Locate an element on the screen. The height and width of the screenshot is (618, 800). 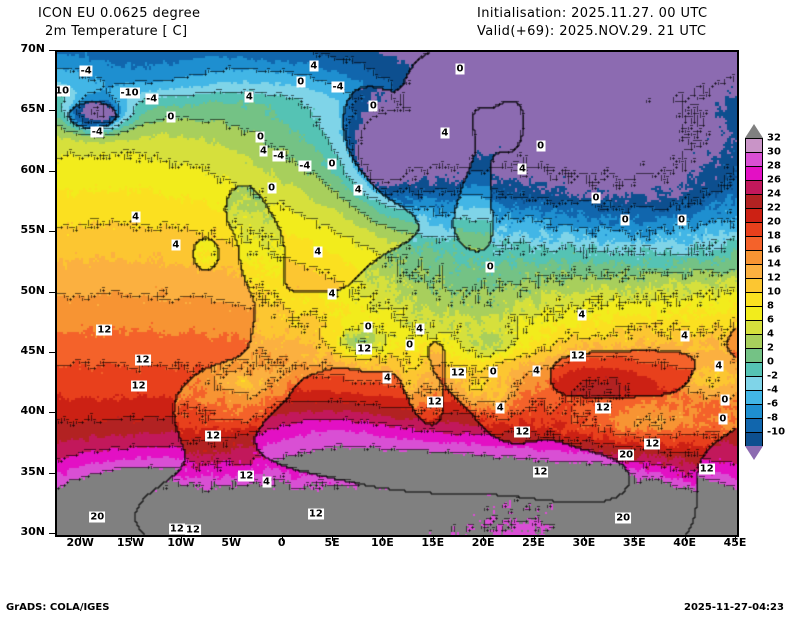
colorbar-label: 16 is located at coordinates (774, 250).